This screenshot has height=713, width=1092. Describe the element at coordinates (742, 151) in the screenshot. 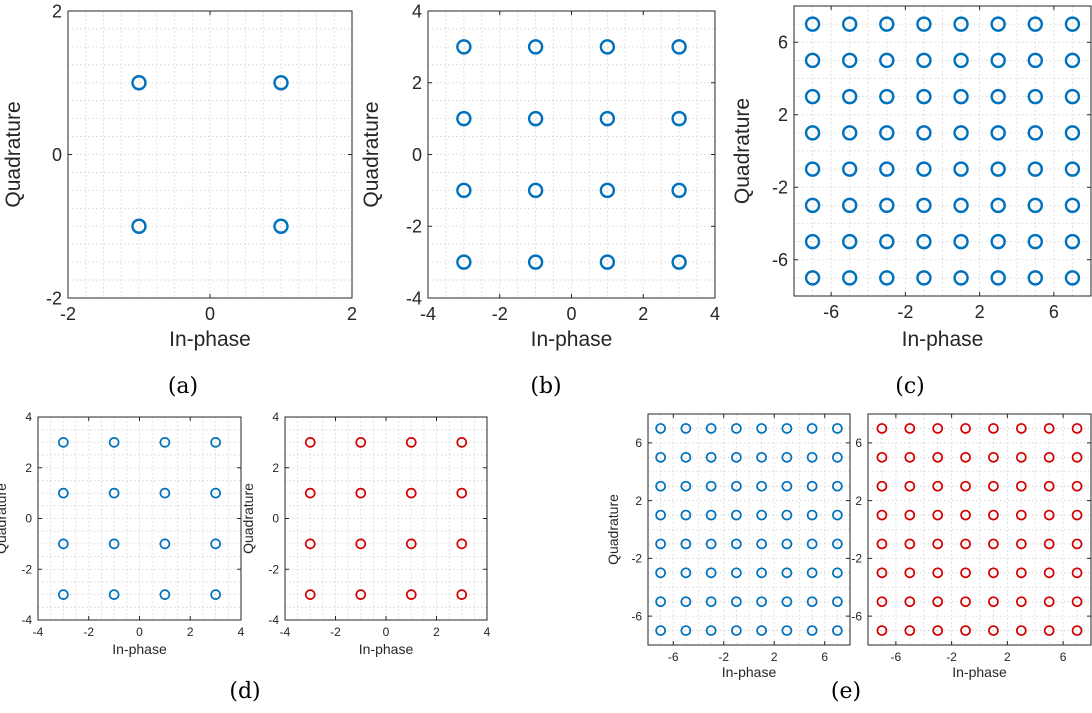

I see `y-axis-label: Quadrature` at that location.